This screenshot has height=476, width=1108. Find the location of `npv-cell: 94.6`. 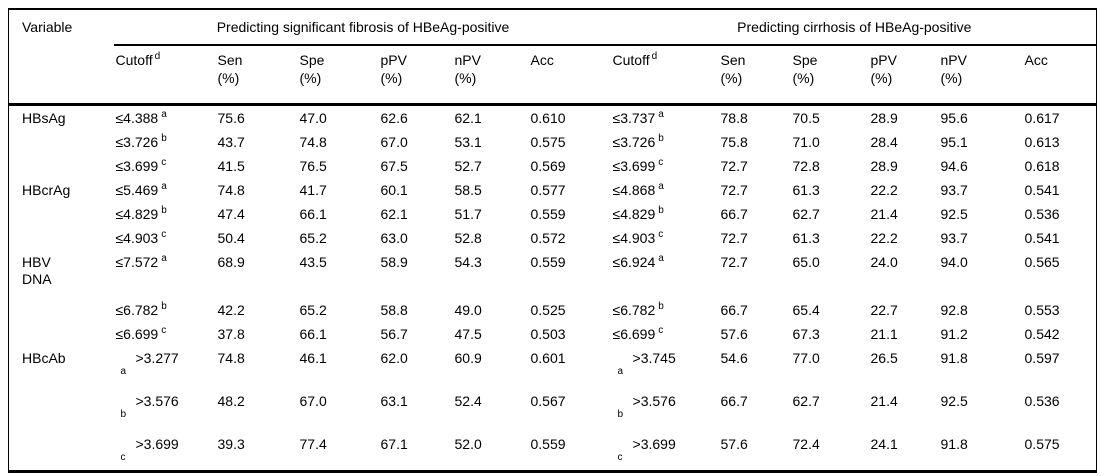

npv-cell: 94.6 is located at coordinates (954, 166).